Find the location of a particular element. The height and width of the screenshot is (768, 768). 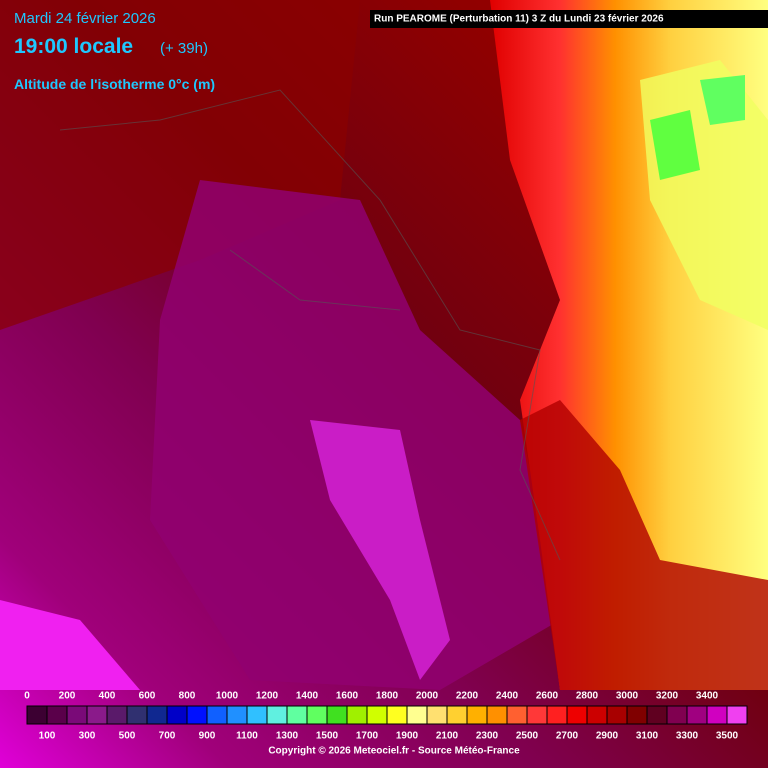

legend-label: 2900 is located at coordinates (607, 736).